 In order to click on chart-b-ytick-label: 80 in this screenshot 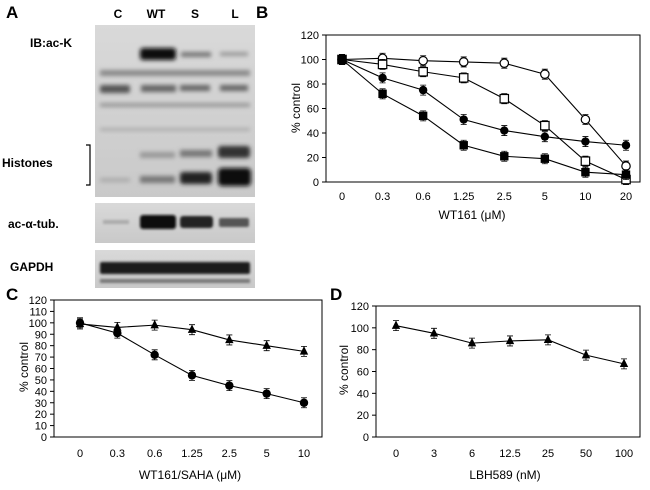, I will do `click(313, 85)`.